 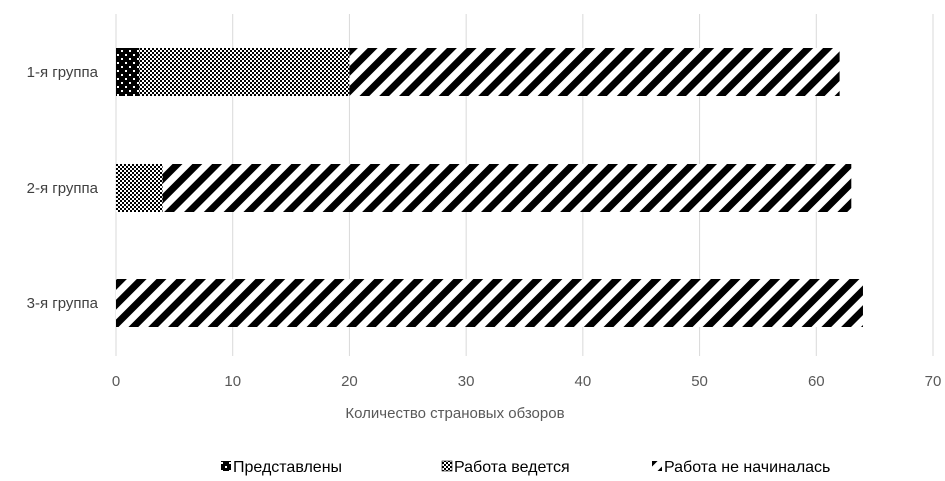 I want to click on legend-label: Представлены, so click(x=287, y=467).